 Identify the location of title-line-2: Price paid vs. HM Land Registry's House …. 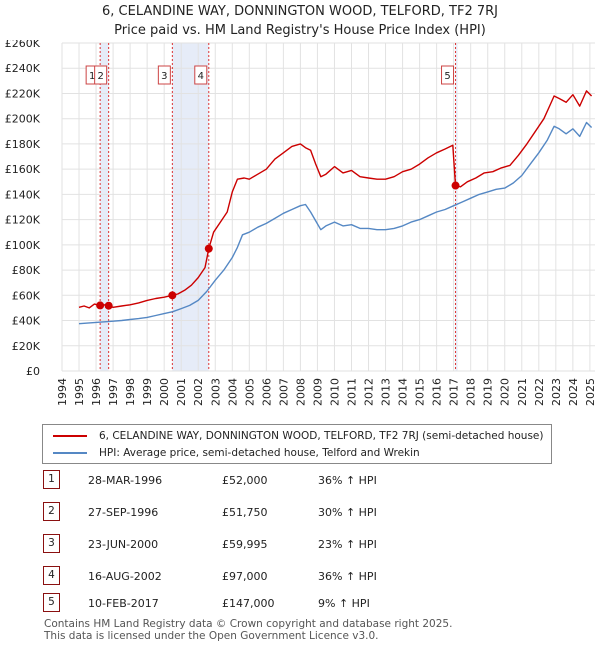
(300, 30).